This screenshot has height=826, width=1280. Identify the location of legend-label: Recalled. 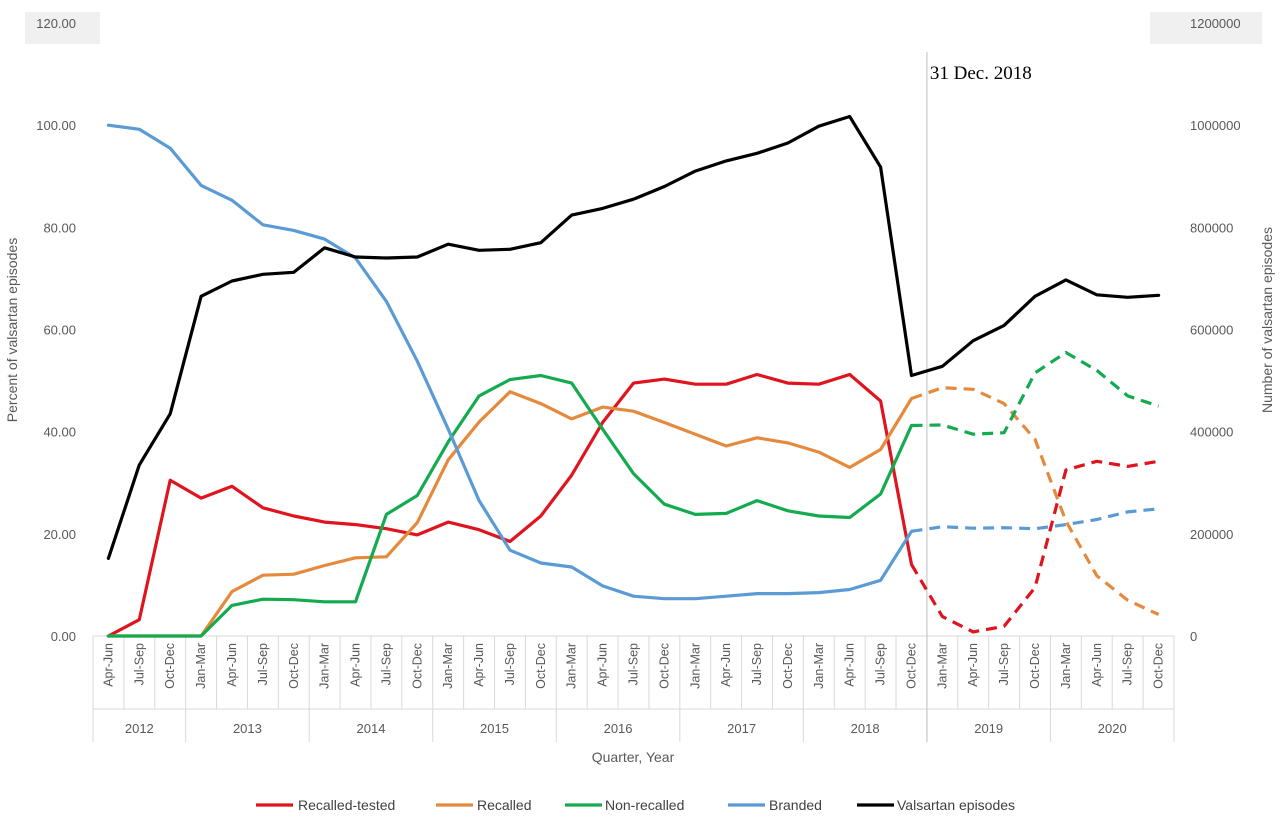
(504, 805).